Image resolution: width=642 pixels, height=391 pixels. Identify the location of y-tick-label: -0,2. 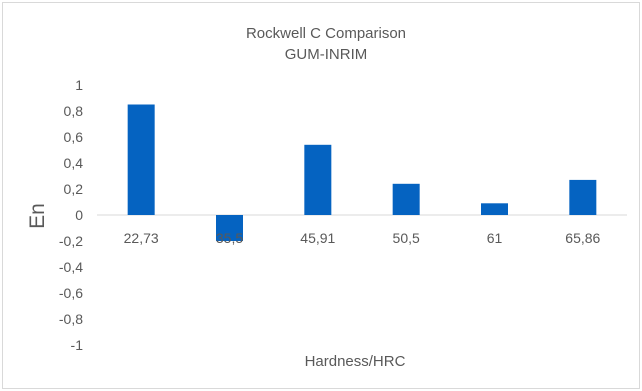
(71, 241).